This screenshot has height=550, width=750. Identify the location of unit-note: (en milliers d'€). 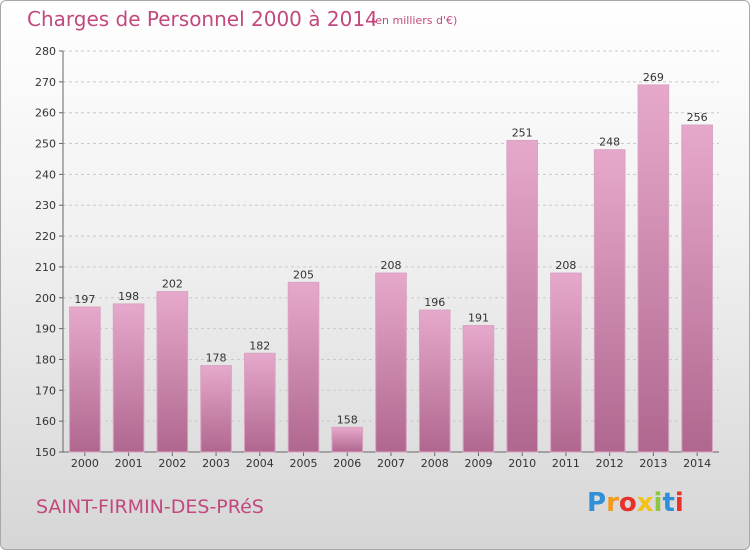
(414, 20).